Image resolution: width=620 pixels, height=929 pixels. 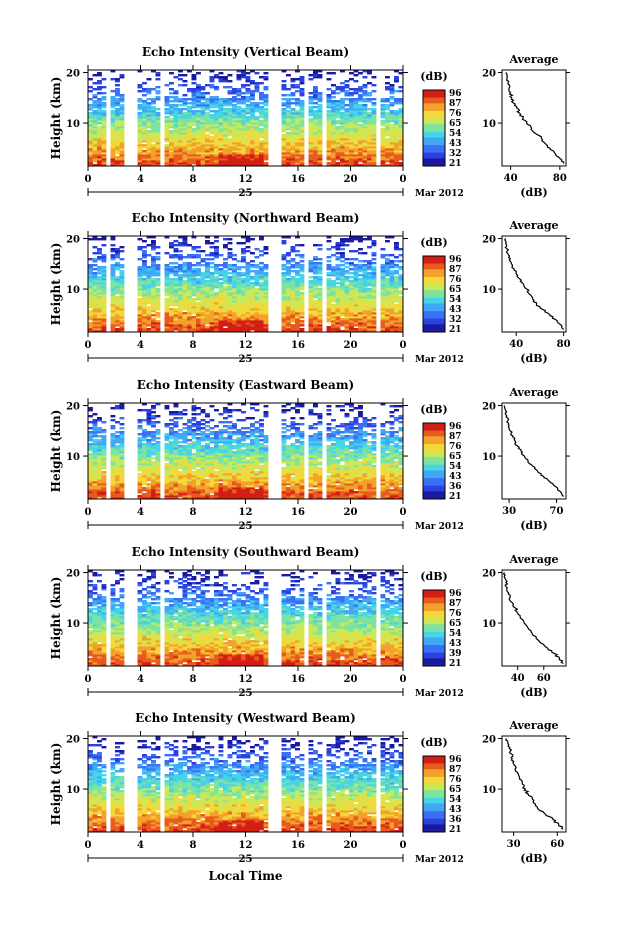 I want to click on x-tick-label: 20, so click(x=351, y=845).